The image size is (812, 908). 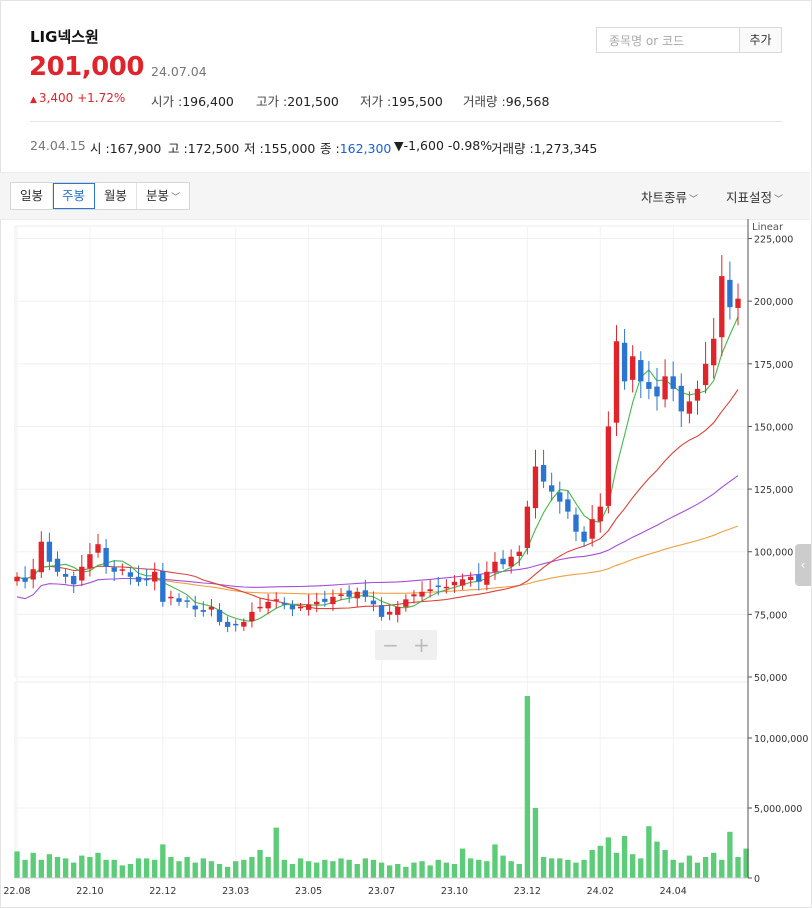 What do you see at coordinates (768, 227) in the screenshot?
I see `scale-label: Linear` at bounding box center [768, 227].